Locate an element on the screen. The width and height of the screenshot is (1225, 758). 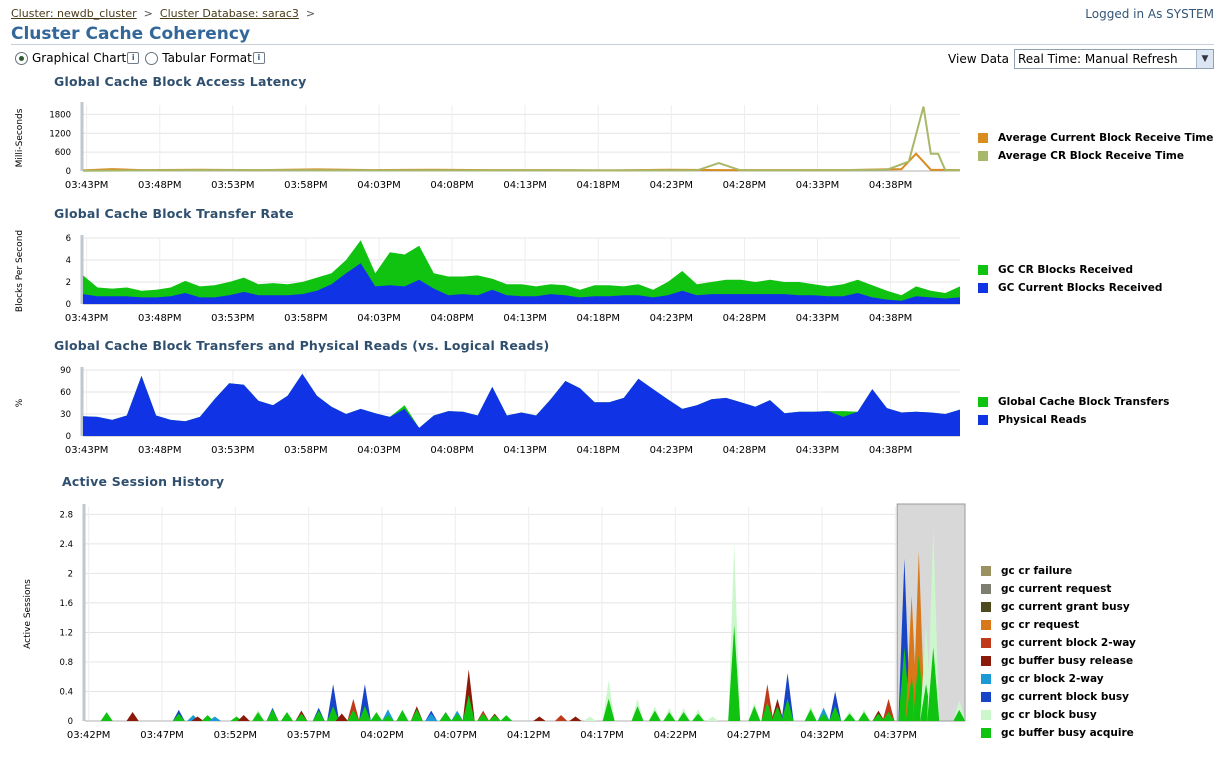
radio-tabular-format-label: Tabular Format is located at coordinates (207, 58).